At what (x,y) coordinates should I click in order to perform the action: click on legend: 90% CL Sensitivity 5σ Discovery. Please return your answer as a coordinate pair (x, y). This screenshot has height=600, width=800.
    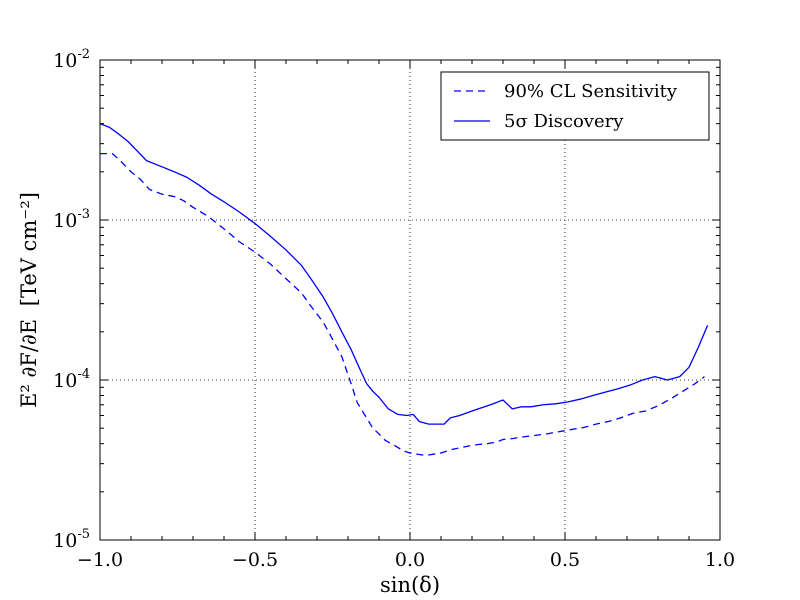
    Looking at the image, I should click on (575, 106).